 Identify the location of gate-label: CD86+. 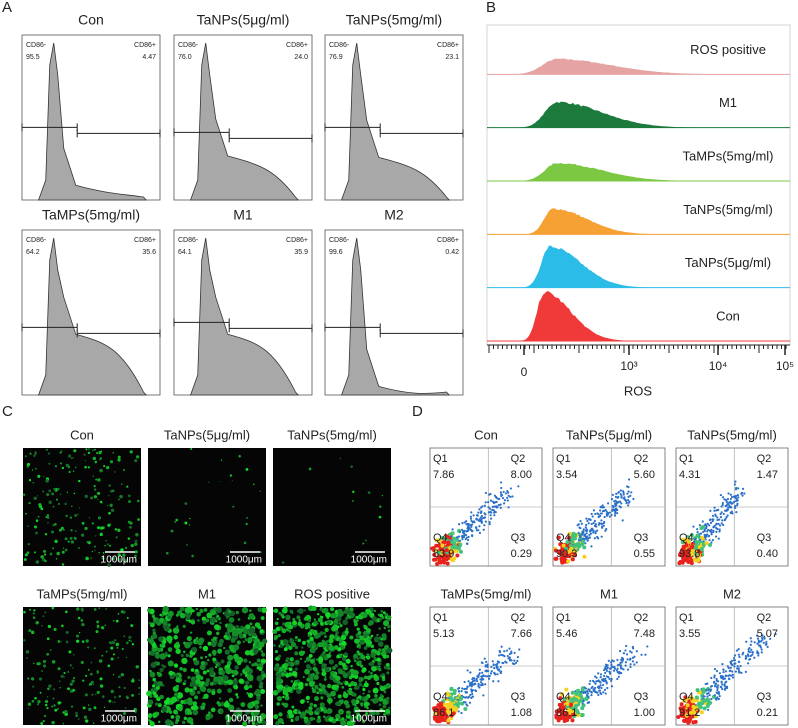
(297, 240).